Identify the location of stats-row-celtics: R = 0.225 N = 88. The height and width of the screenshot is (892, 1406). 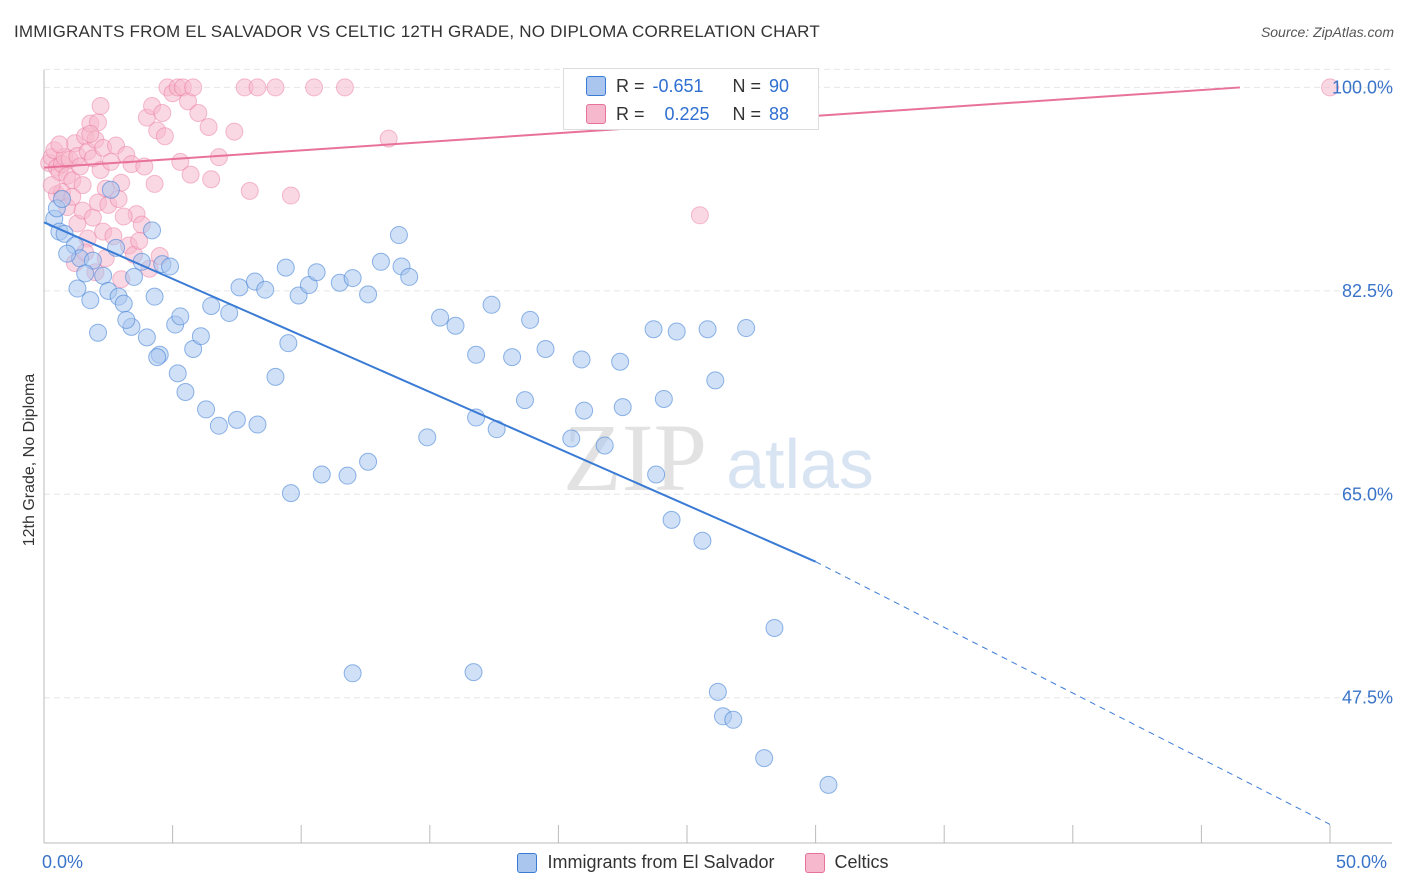
(687, 114).